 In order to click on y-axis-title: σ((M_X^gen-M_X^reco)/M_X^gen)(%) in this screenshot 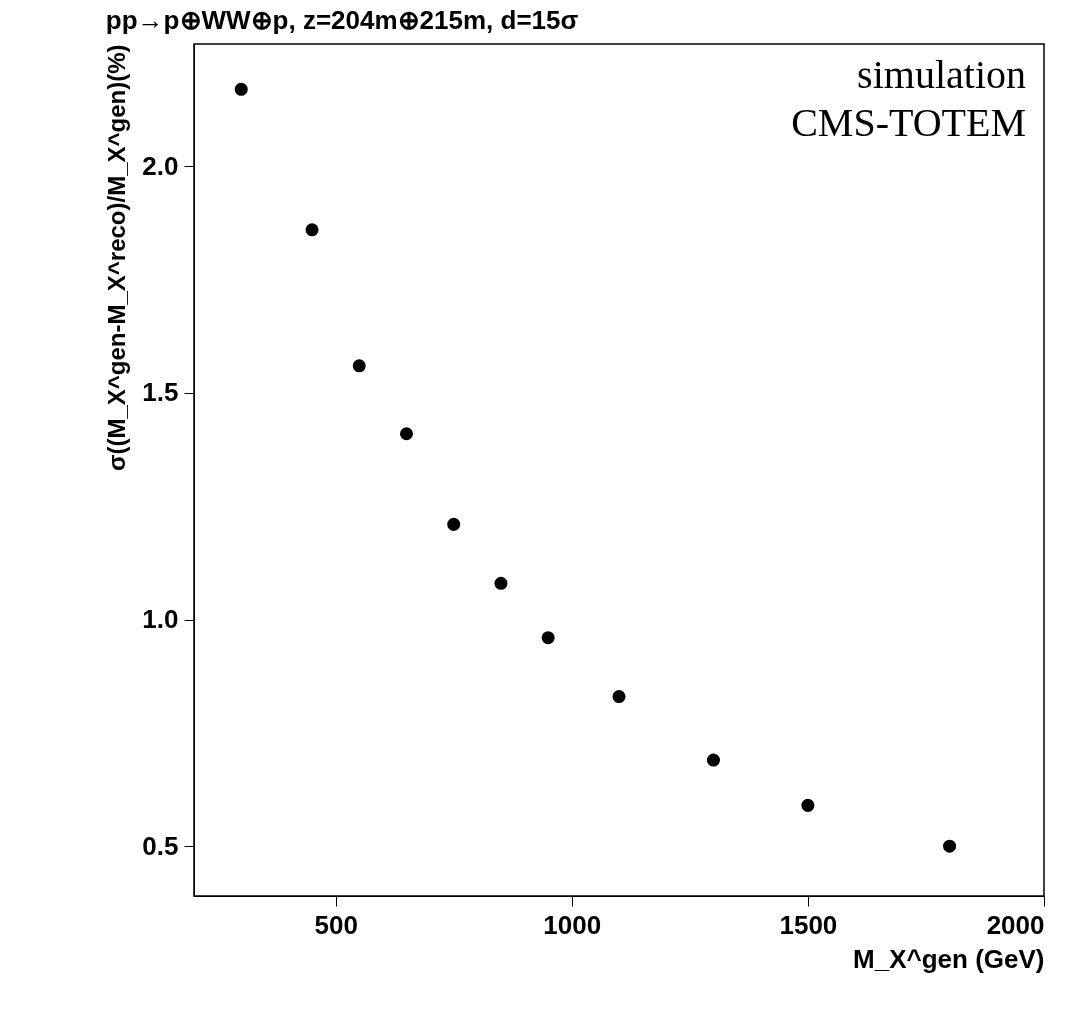, I will do `click(117, 257)`.